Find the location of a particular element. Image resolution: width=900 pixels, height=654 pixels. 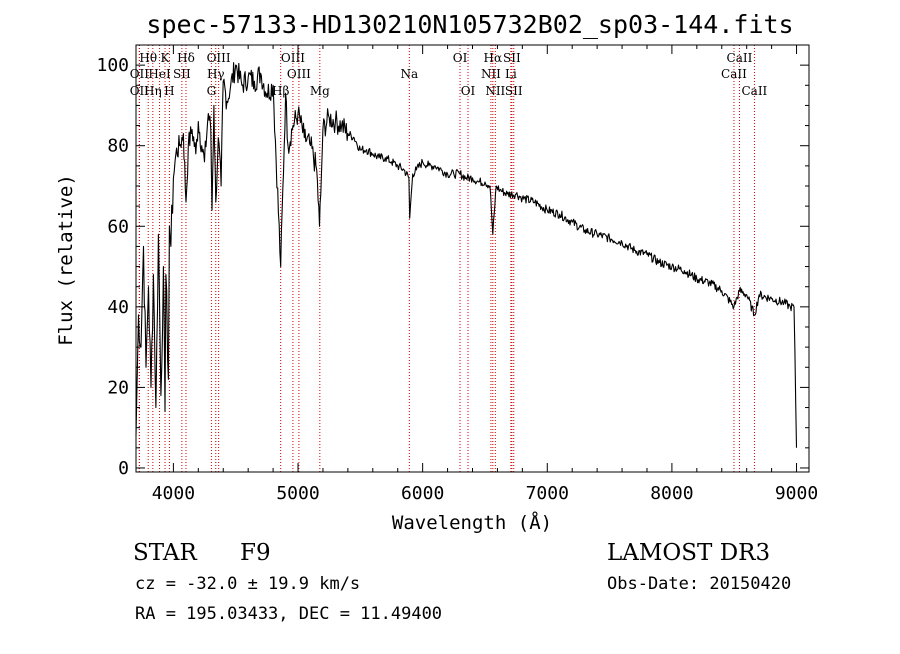

y-tick-label: 80 is located at coordinates (118, 146).